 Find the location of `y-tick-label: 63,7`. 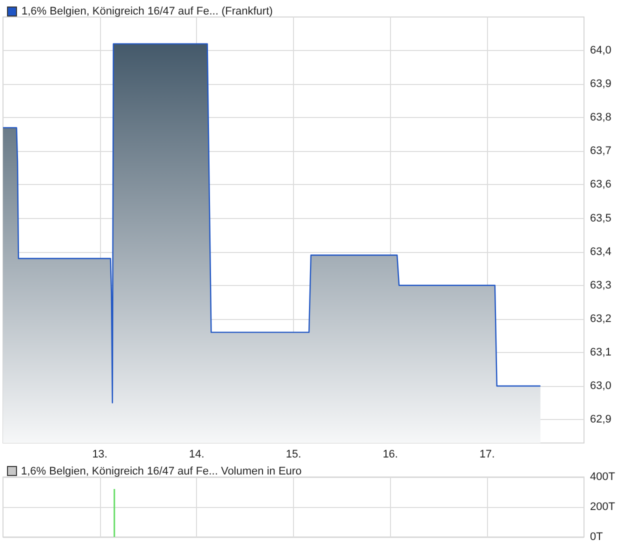

y-tick-label: 63,7 is located at coordinates (601, 151).